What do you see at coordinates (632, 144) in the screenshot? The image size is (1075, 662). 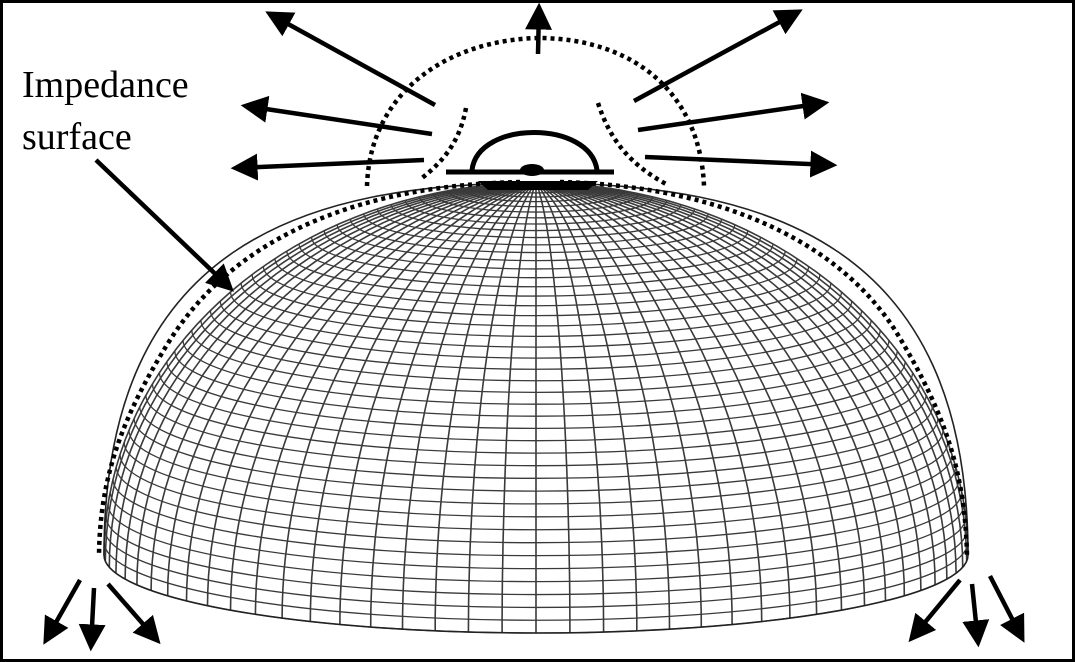 I see `boundary-inner-right` at bounding box center [632, 144].